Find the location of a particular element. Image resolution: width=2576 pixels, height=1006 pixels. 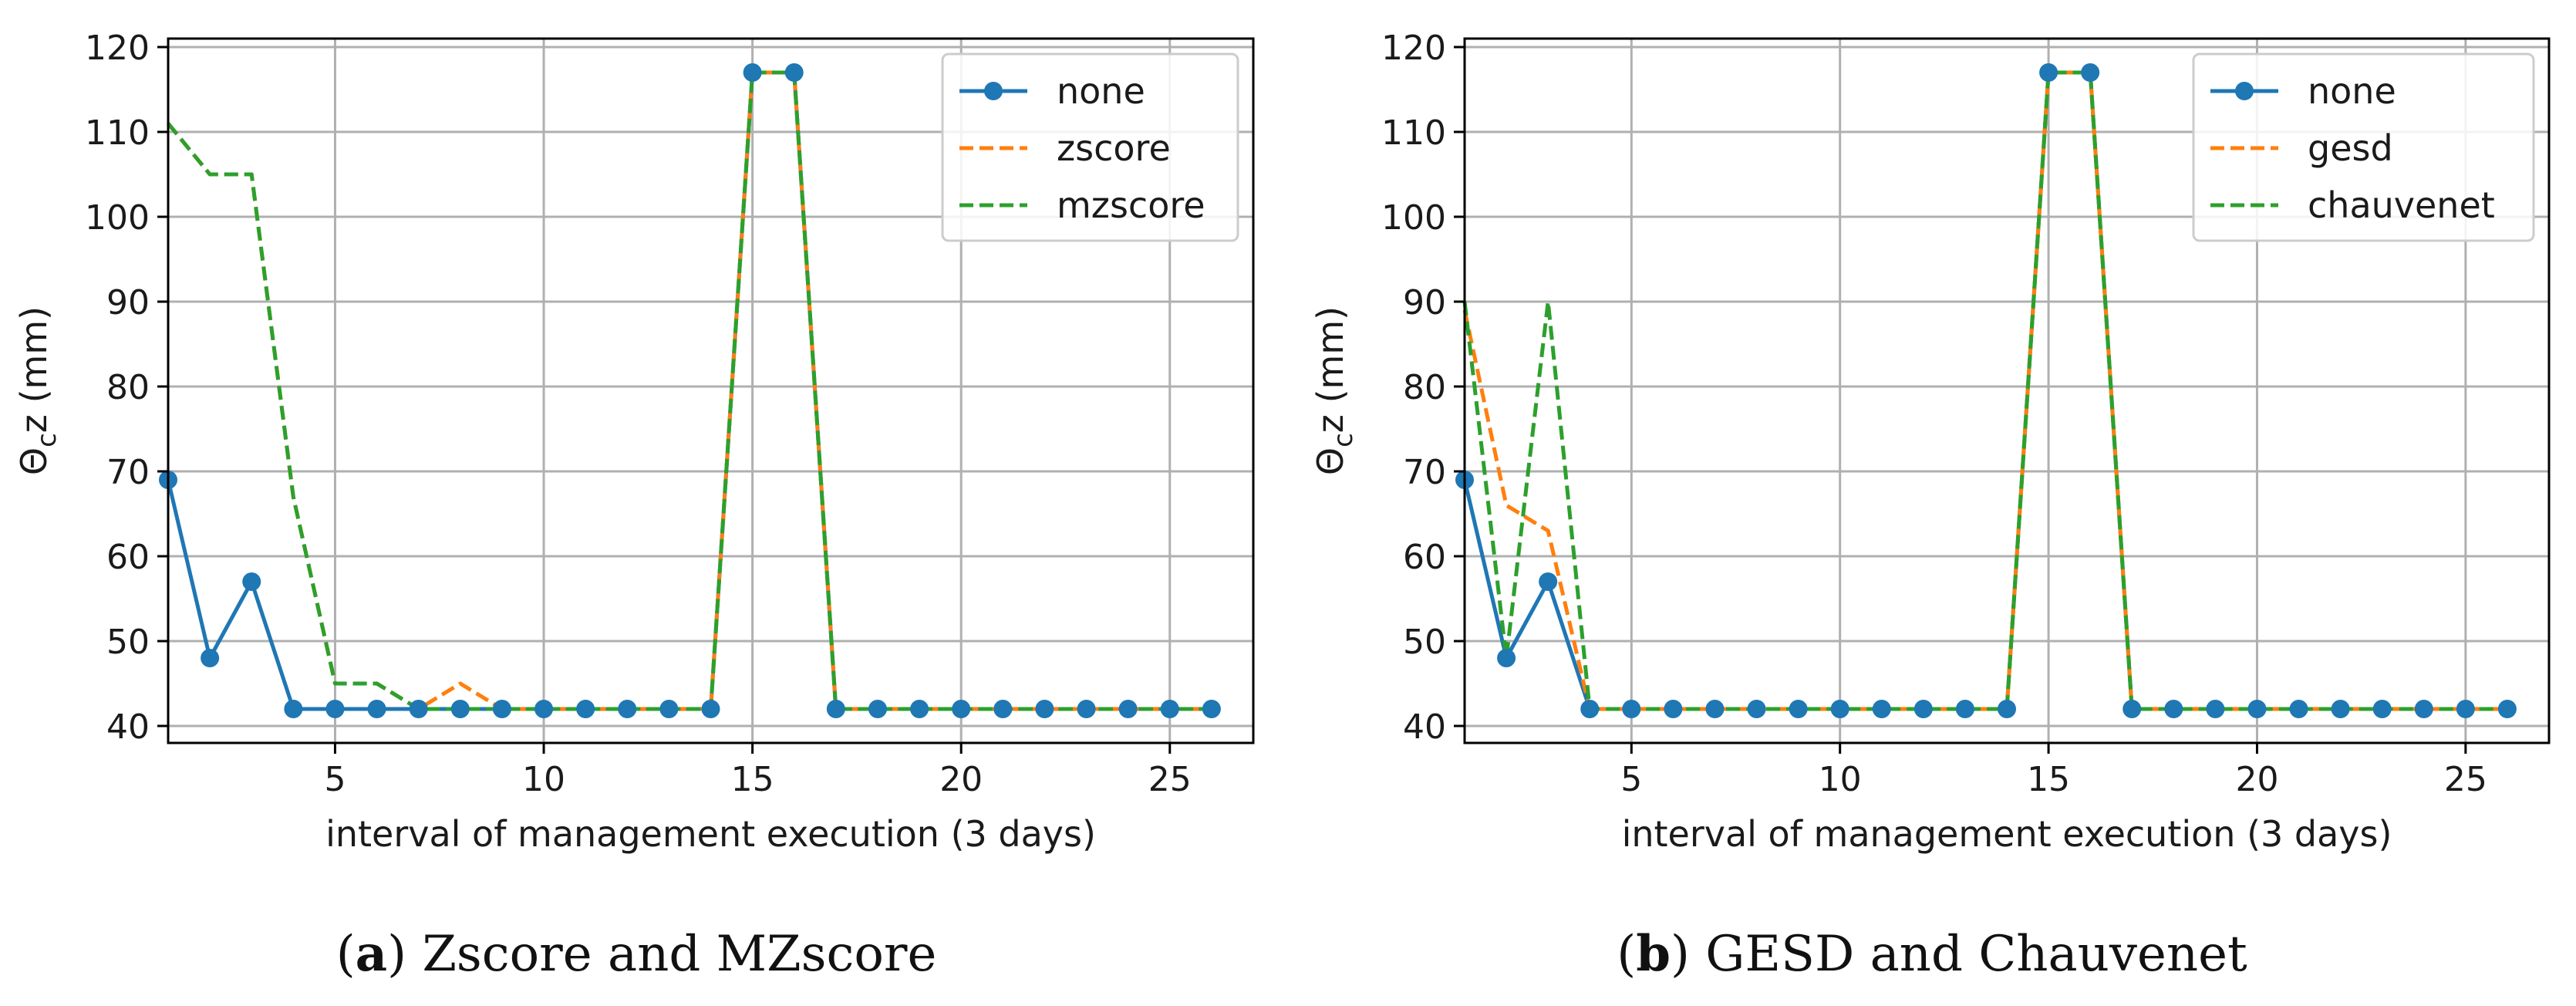

x-tick-label: 20 is located at coordinates (2256, 779).